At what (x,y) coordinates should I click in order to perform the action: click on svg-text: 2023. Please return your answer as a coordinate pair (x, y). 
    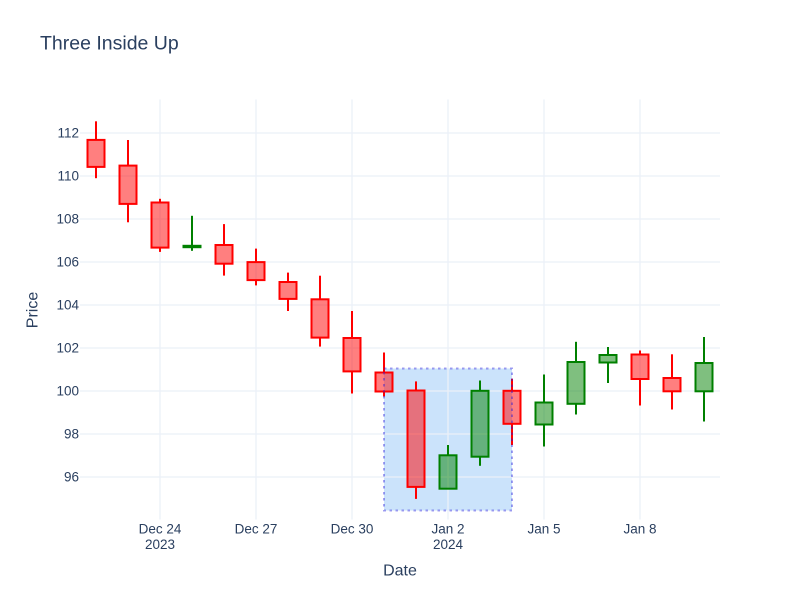
    Looking at the image, I should click on (160, 544).